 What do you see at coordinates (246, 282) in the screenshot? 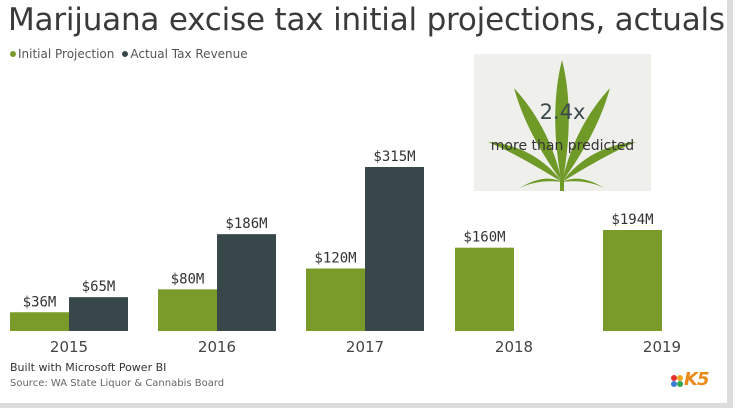
I see `bar-actual-tax-revenue-2016` at bounding box center [246, 282].